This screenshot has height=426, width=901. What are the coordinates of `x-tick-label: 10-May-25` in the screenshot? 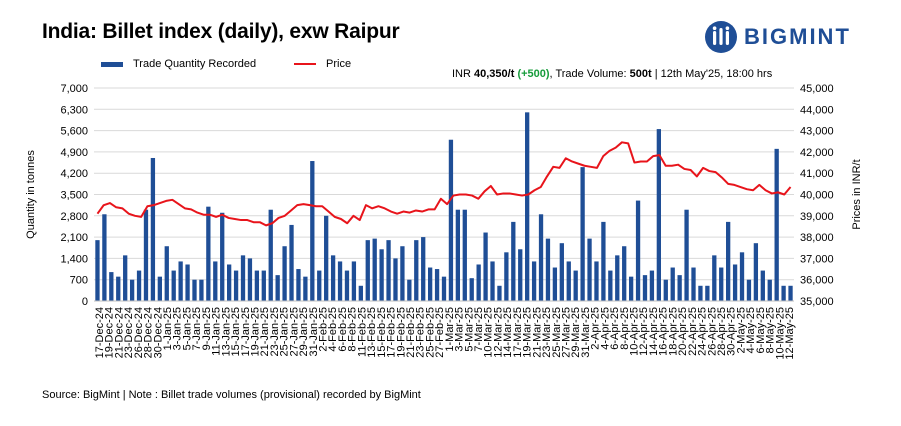 It's located at (780, 333).